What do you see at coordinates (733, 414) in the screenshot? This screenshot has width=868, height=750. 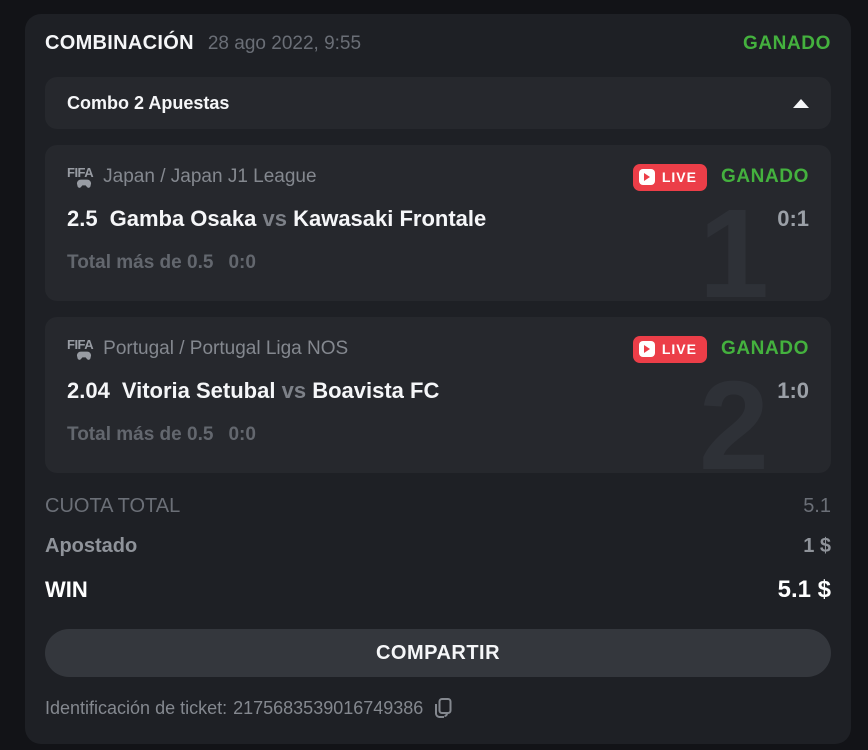 I see `bet-index-watermark: 2` at bounding box center [733, 414].